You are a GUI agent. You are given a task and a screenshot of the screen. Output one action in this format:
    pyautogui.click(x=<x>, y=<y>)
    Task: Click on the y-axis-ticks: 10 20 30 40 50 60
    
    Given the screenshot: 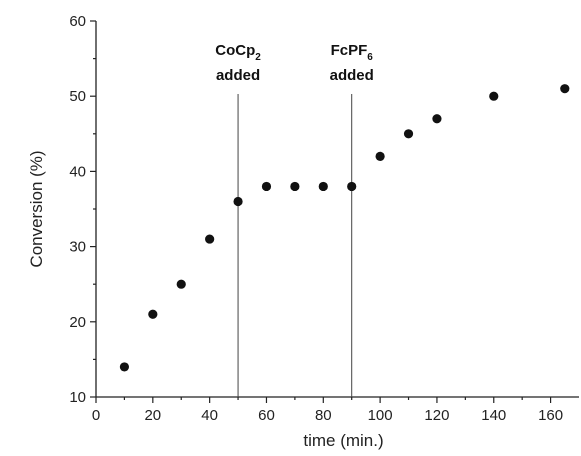 What is the action you would take?
    pyautogui.click(x=82, y=209)
    